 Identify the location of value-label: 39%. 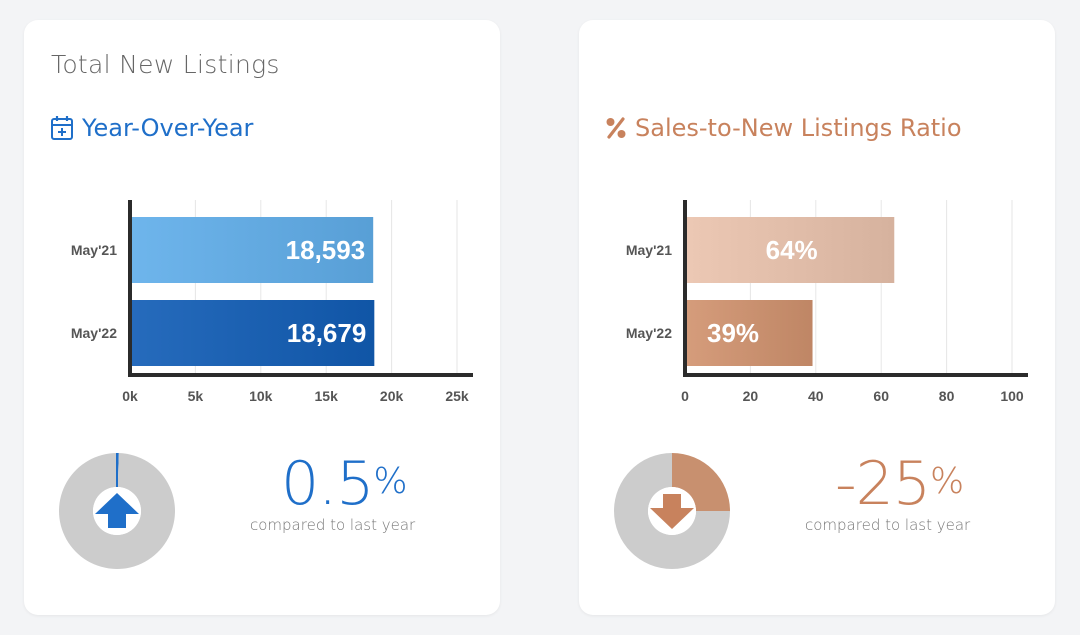
(733, 333).